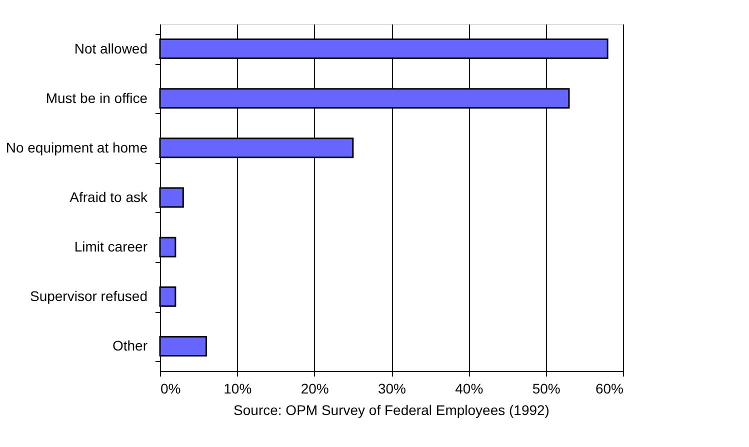 Image resolution: width=749 pixels, height=447 pixels. What do you see at coordinates (89, 296) in the screenshot?
I see `y-tick-label: Supervisor refused` at bounding box center [89, 296].